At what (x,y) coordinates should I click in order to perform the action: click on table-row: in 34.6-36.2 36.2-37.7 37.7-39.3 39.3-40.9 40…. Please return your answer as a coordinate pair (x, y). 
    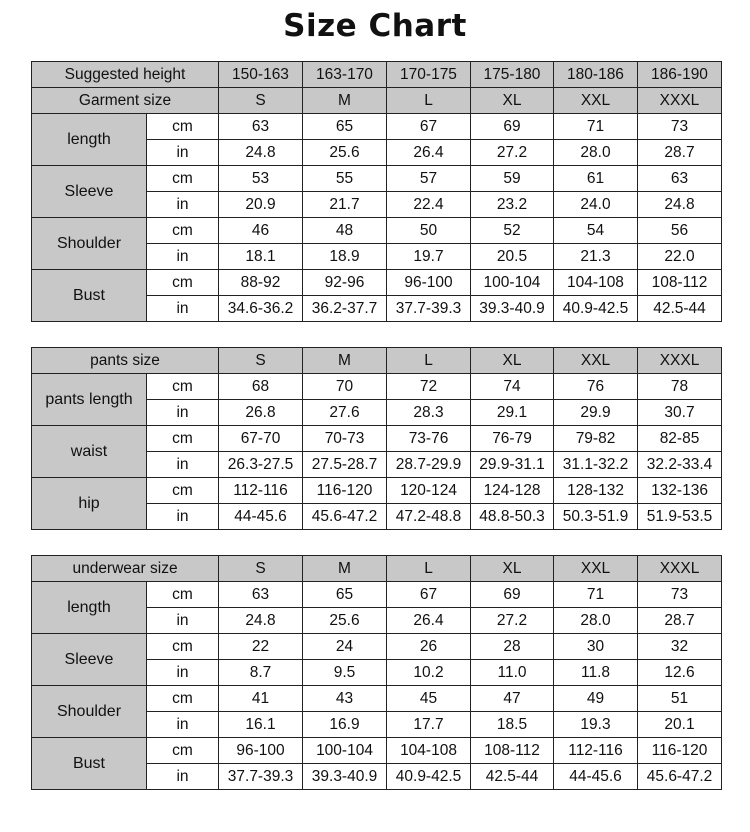
    Looking at the image, I should click on (377, 308).